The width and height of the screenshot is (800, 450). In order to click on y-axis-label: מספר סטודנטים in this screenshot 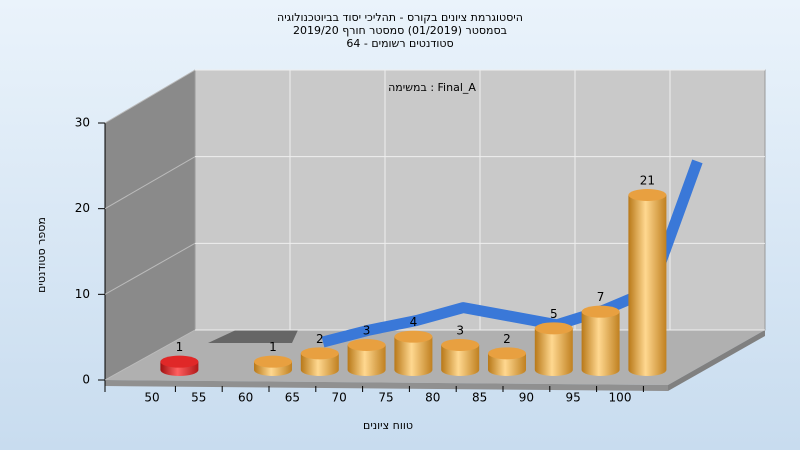, I will do `click(41, 255)`.